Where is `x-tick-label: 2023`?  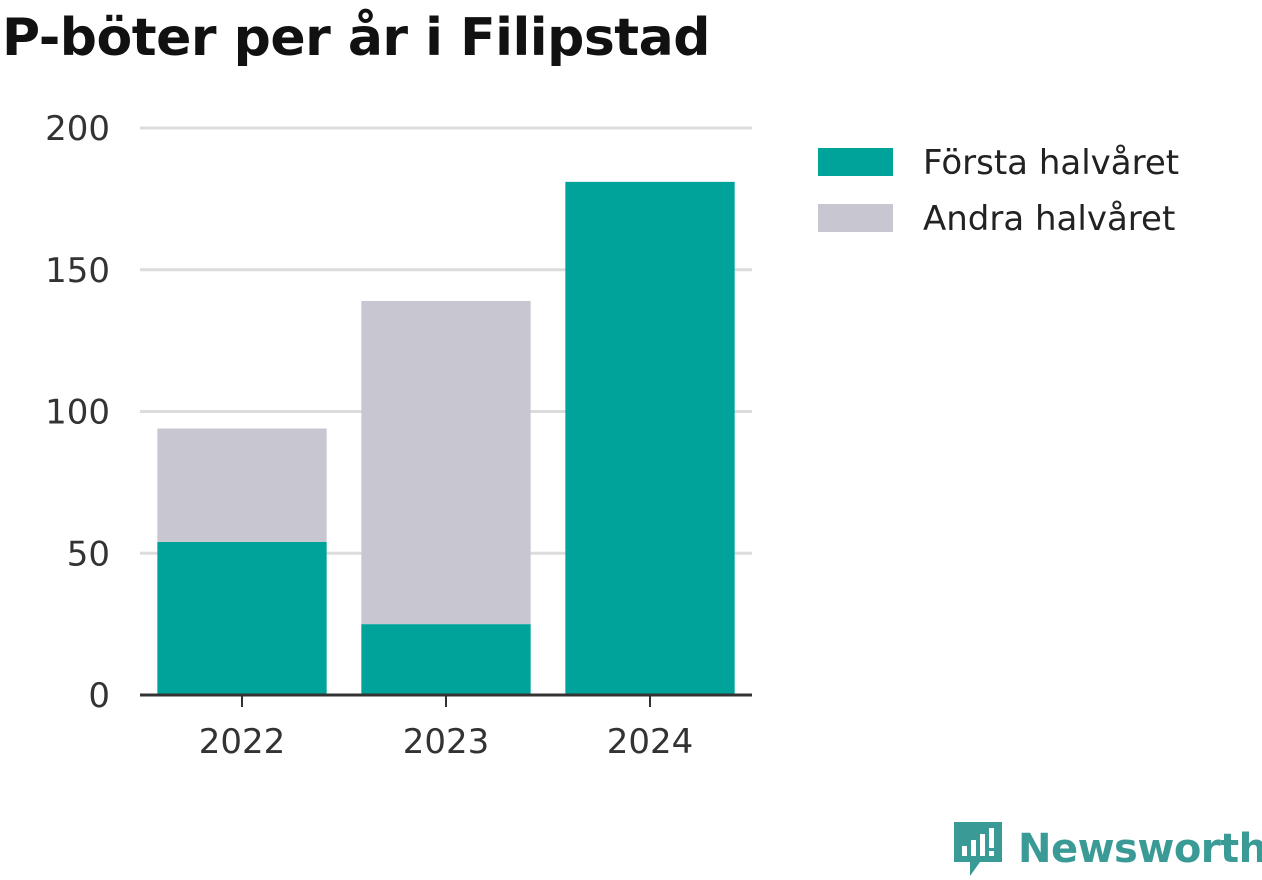 x-tick-label: 2023 is located at coordinates (446, 742).